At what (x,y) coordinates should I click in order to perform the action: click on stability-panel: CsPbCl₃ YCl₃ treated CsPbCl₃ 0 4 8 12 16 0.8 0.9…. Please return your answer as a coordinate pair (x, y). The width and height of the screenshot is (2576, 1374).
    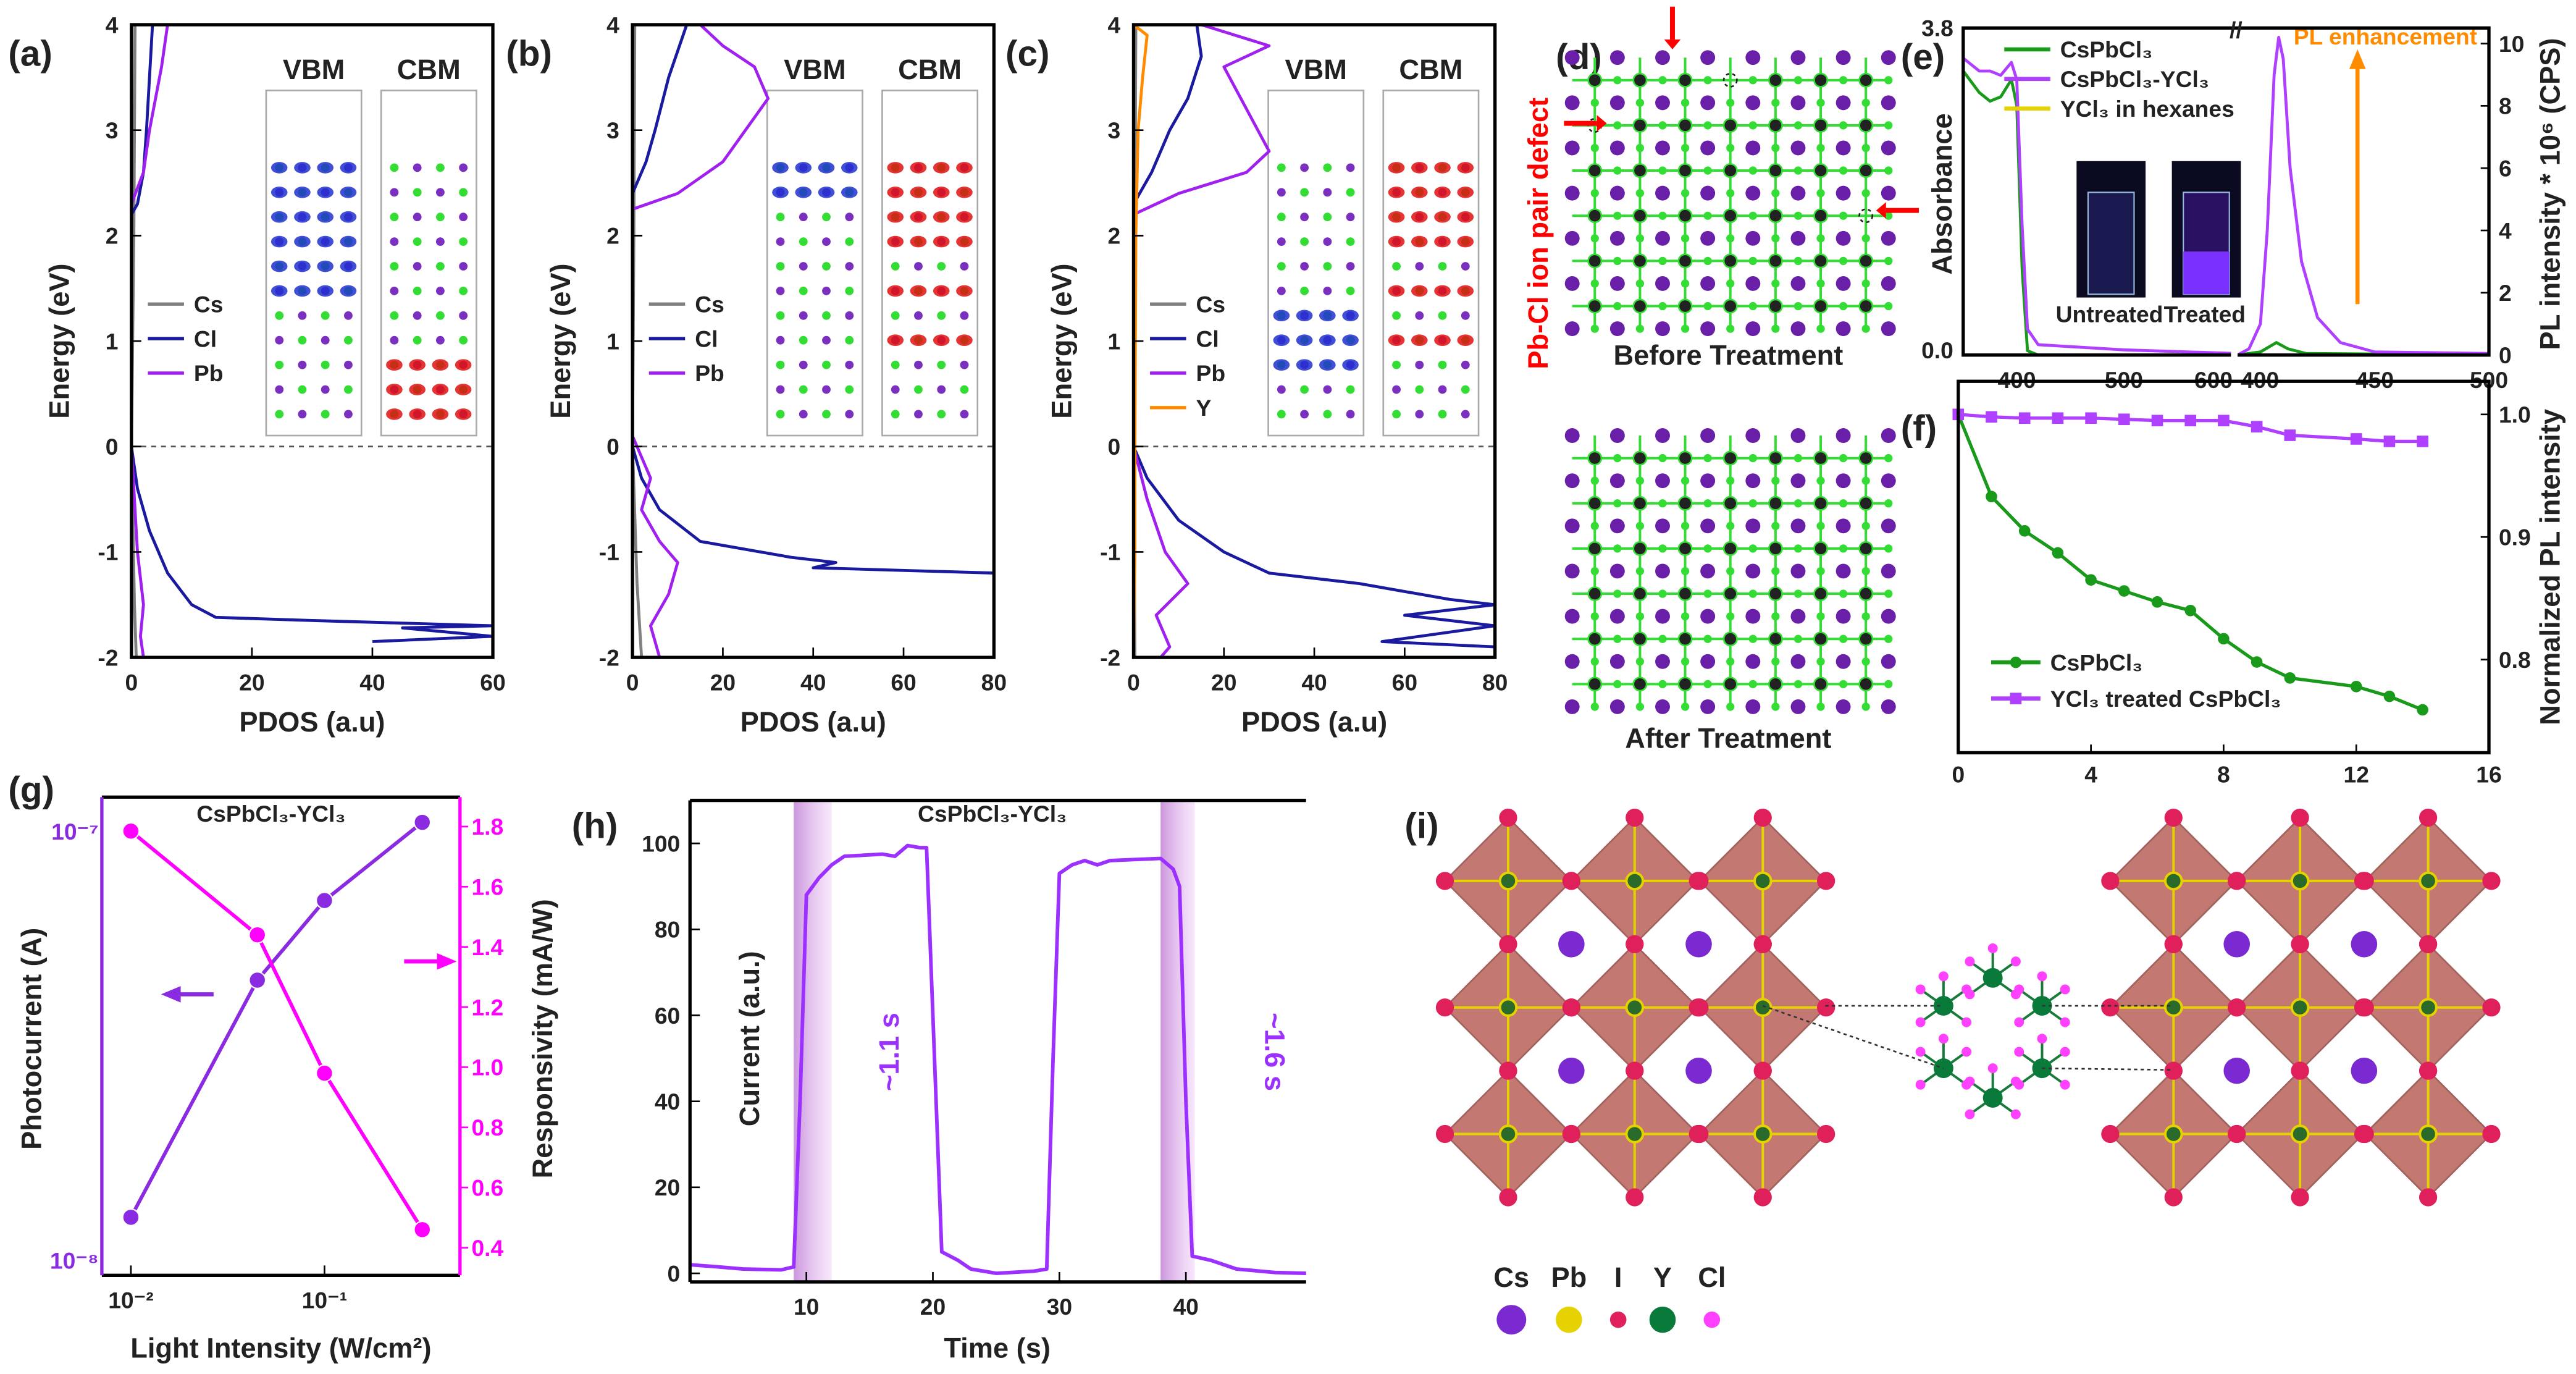
    Looking at the image, I should click on (2259, 583).